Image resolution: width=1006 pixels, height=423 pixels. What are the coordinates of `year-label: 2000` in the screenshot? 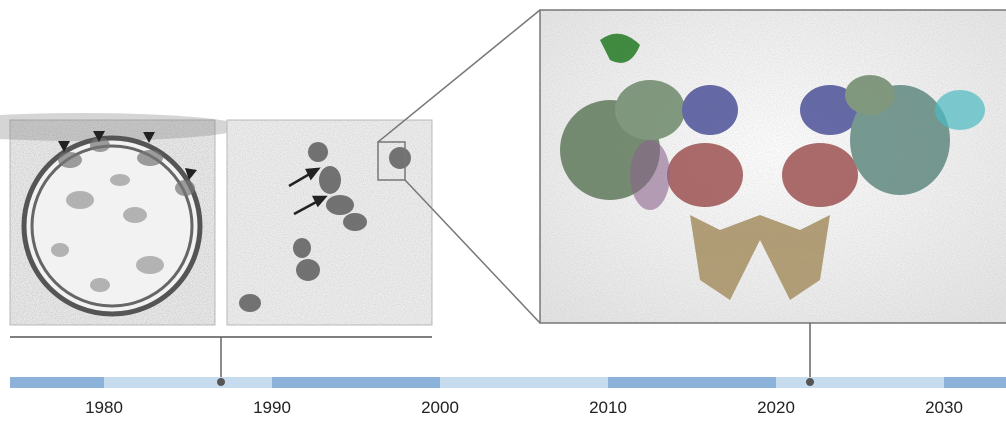 It's located at (440, 407).